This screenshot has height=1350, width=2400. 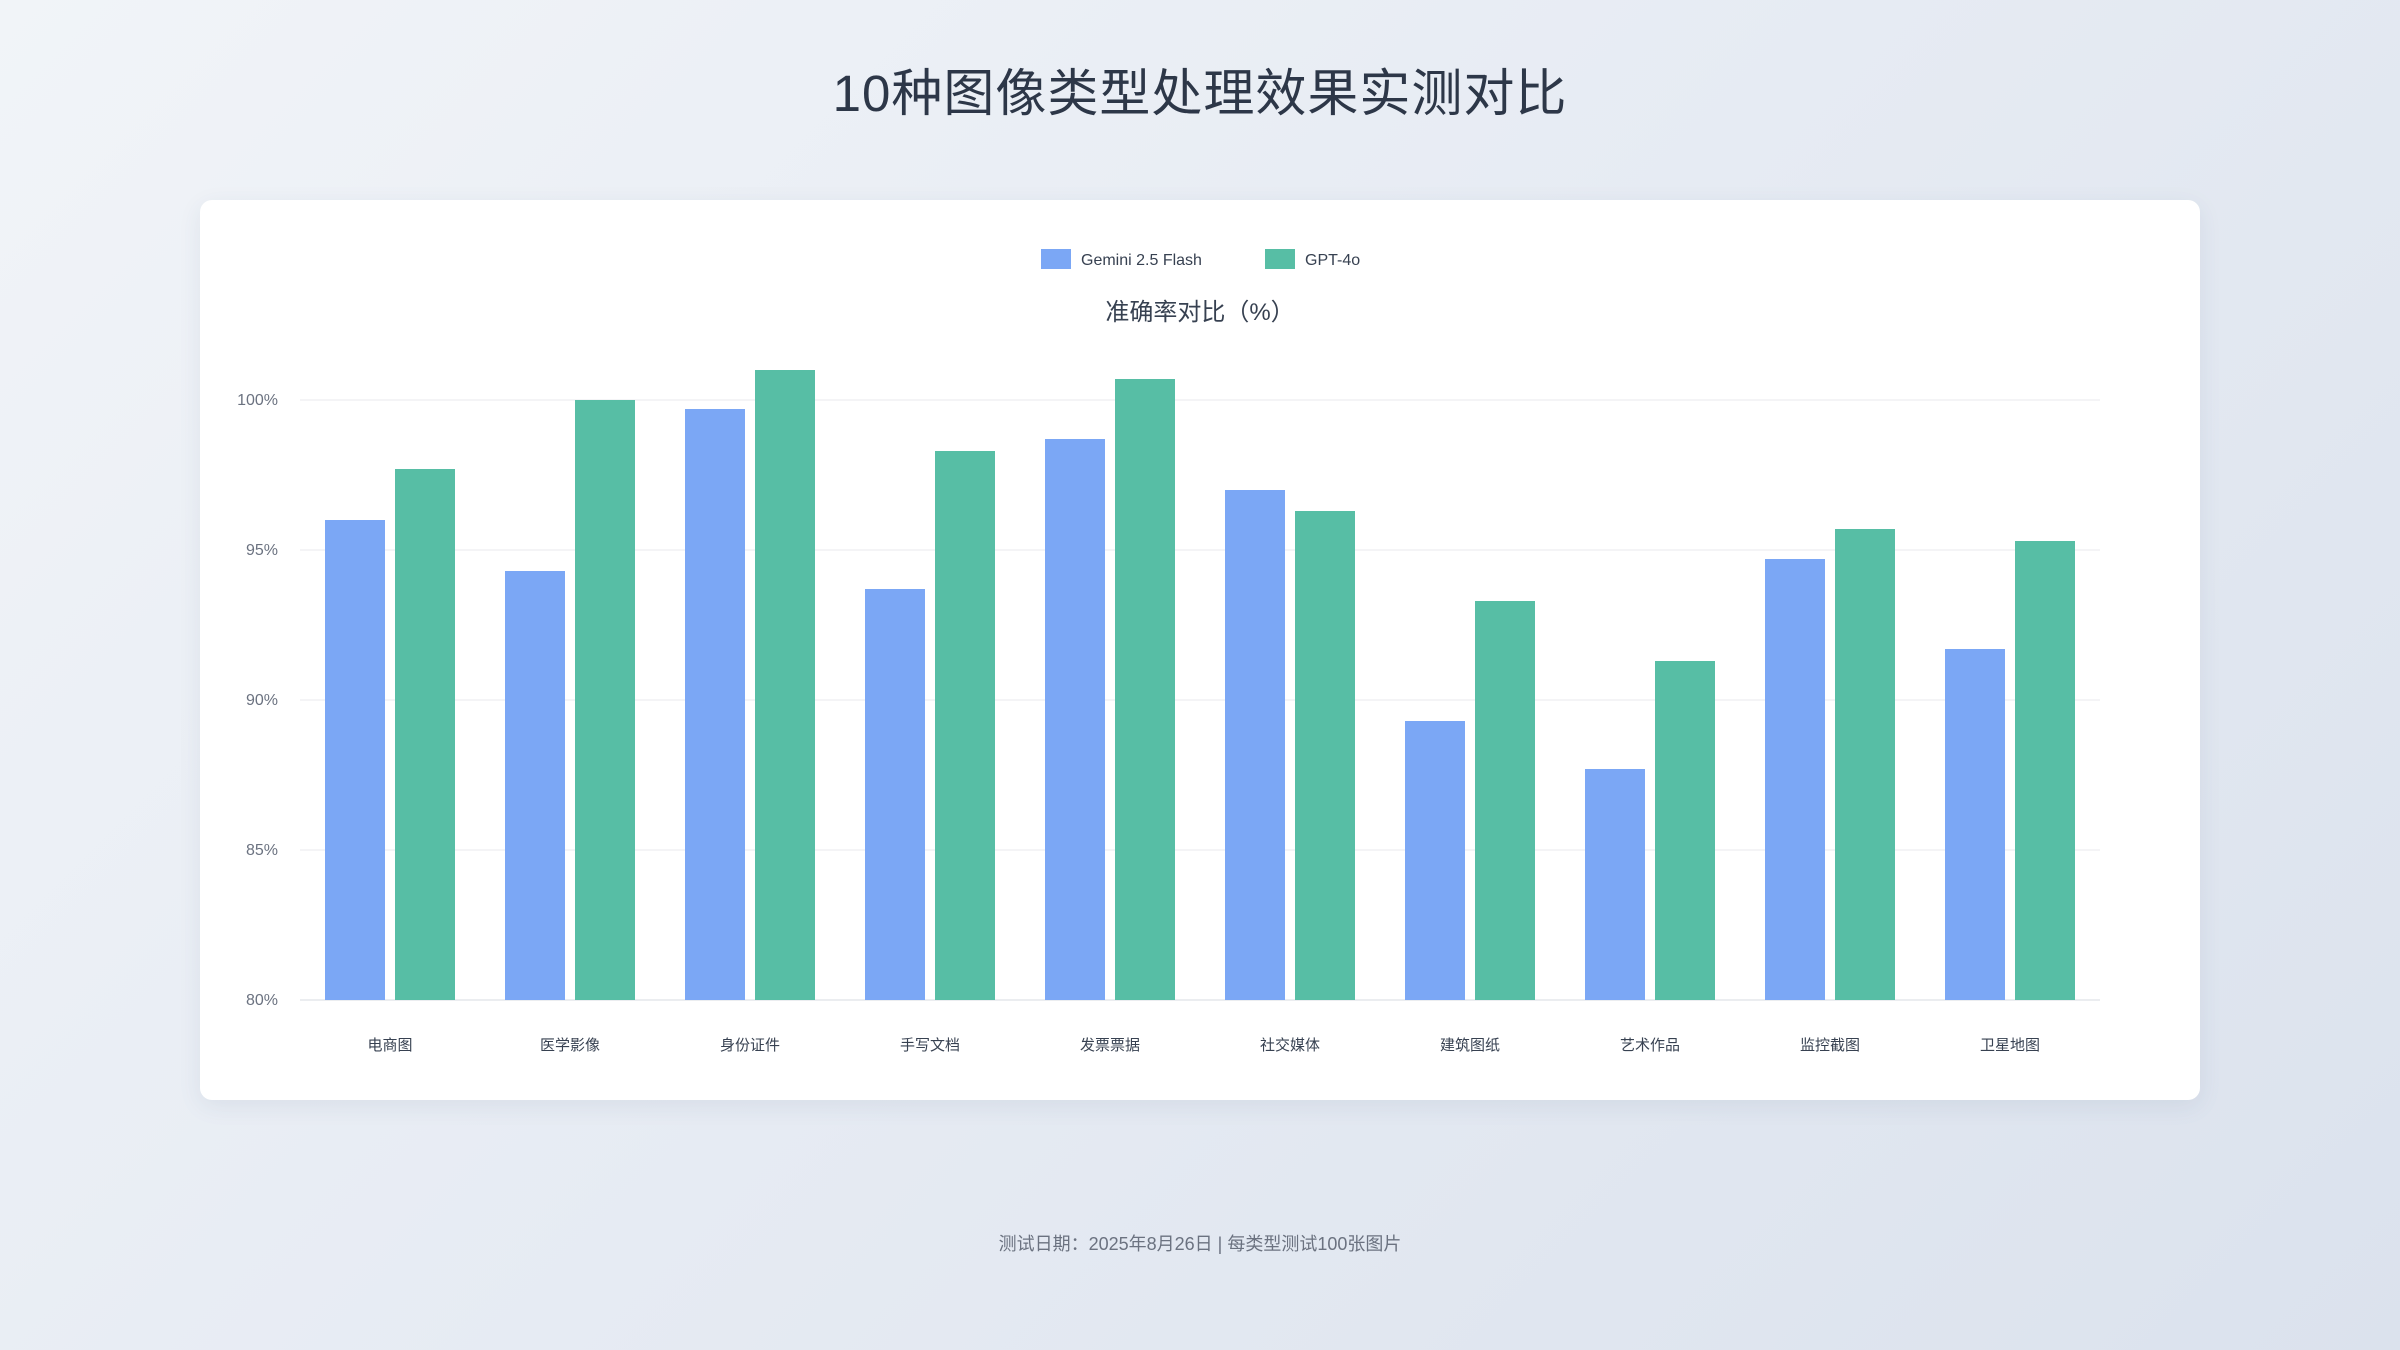 What do you see at coordinates (1200, 93) in the screenshot?
I see `page-title: 10种图像类型处理效果实测对比` at bounding box center [1200, 93].